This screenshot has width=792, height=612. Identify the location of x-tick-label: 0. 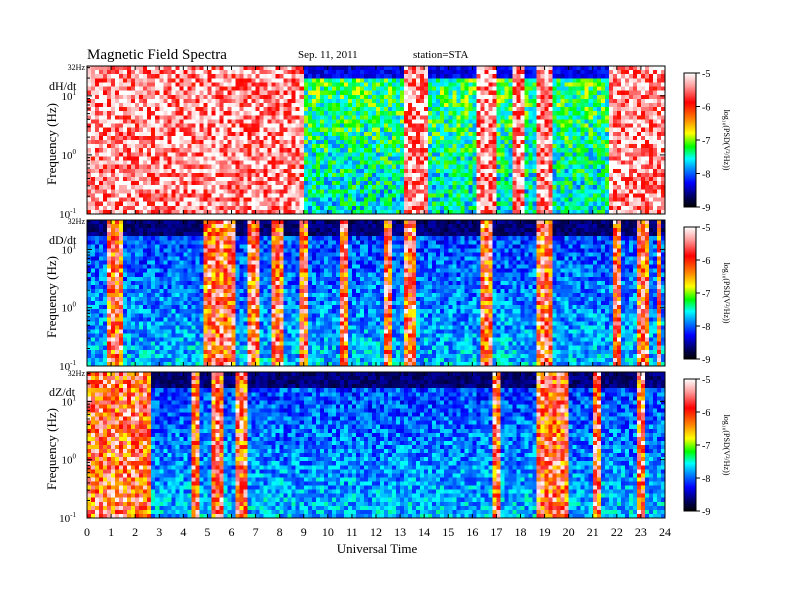
(87, 532).